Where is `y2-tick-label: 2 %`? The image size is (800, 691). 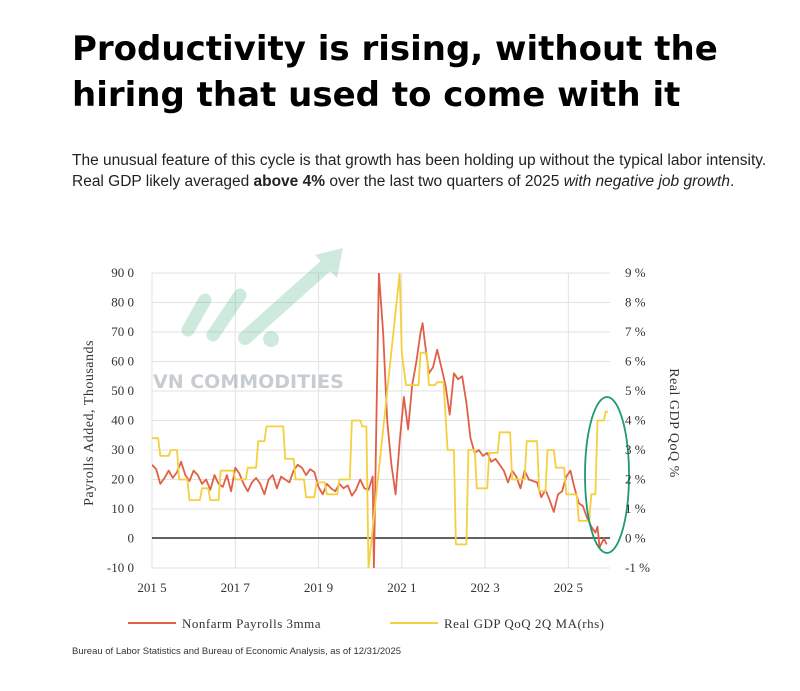
y2-tick-label: 2 % is located at coordinates (635, 479).